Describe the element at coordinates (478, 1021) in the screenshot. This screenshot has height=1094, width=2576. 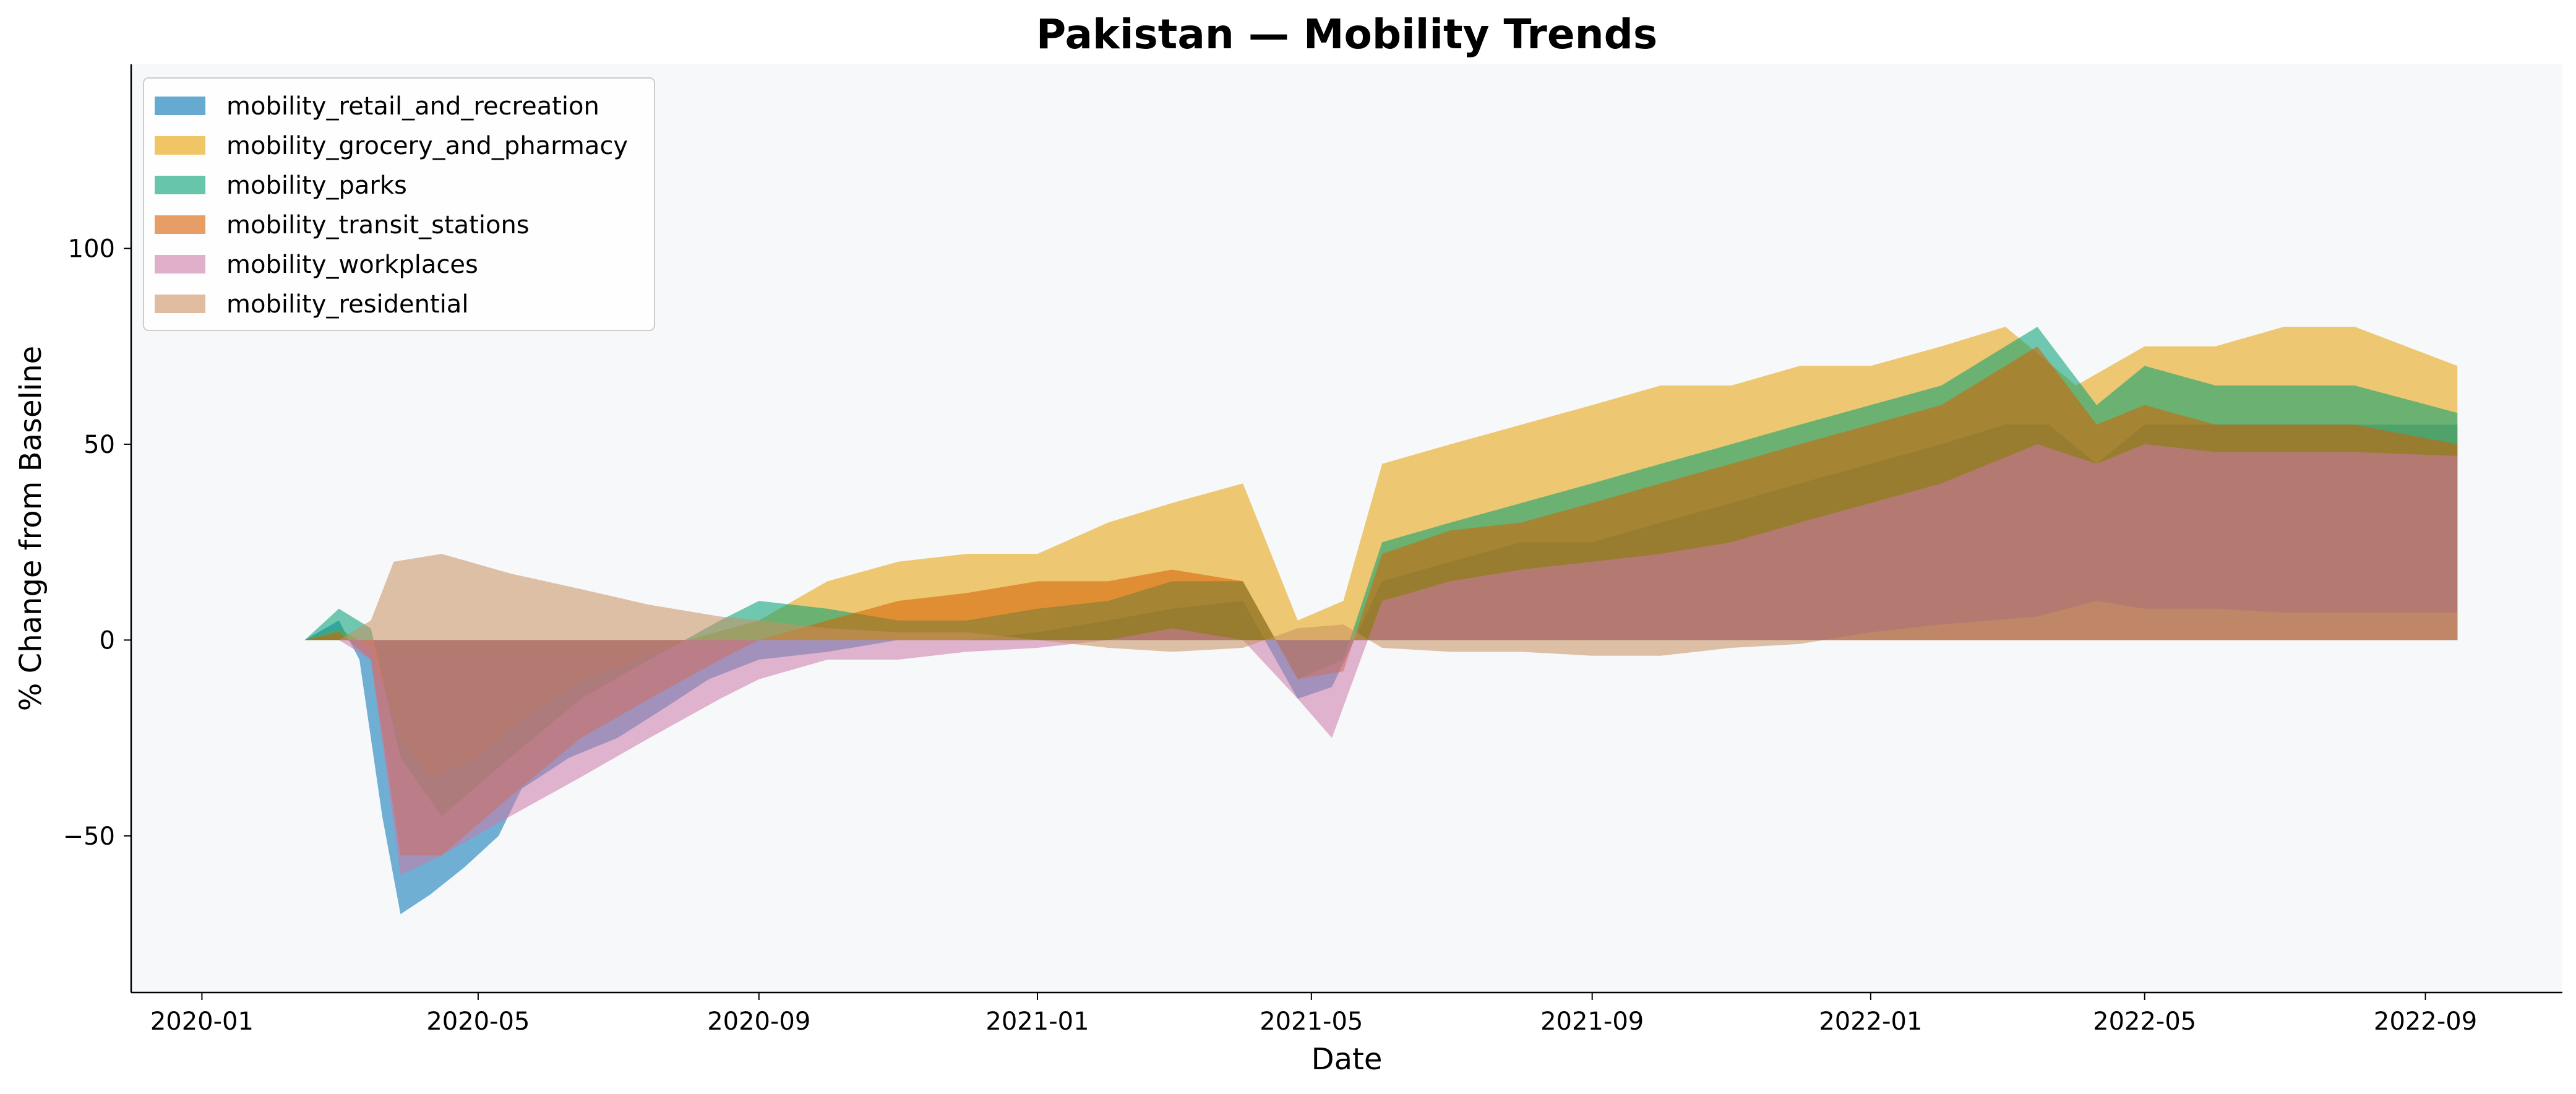
I see `x-tick-label: 2020-05` at that location.